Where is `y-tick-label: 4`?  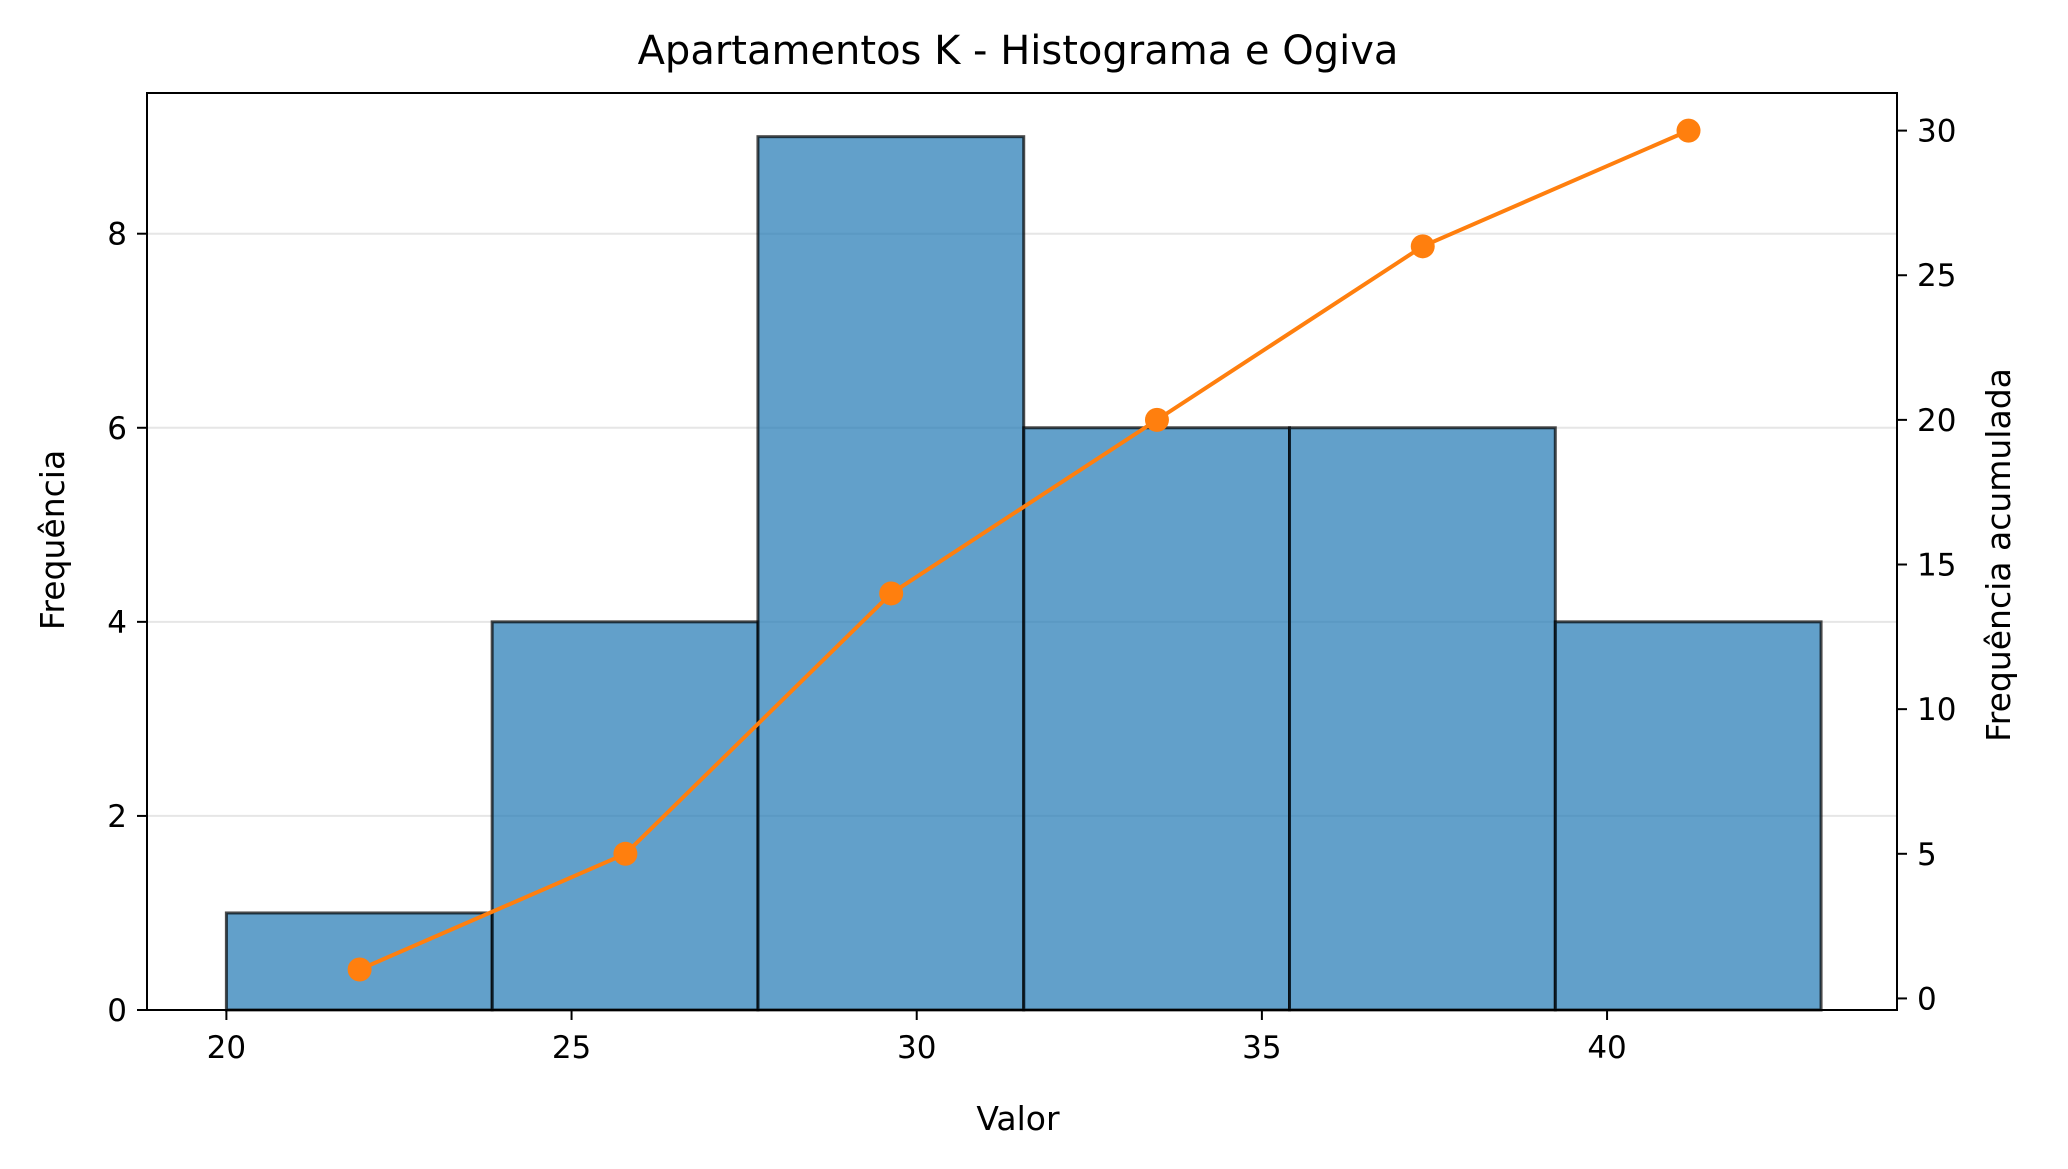
y-tick-label: 4 is located at coordinates (117, 623).